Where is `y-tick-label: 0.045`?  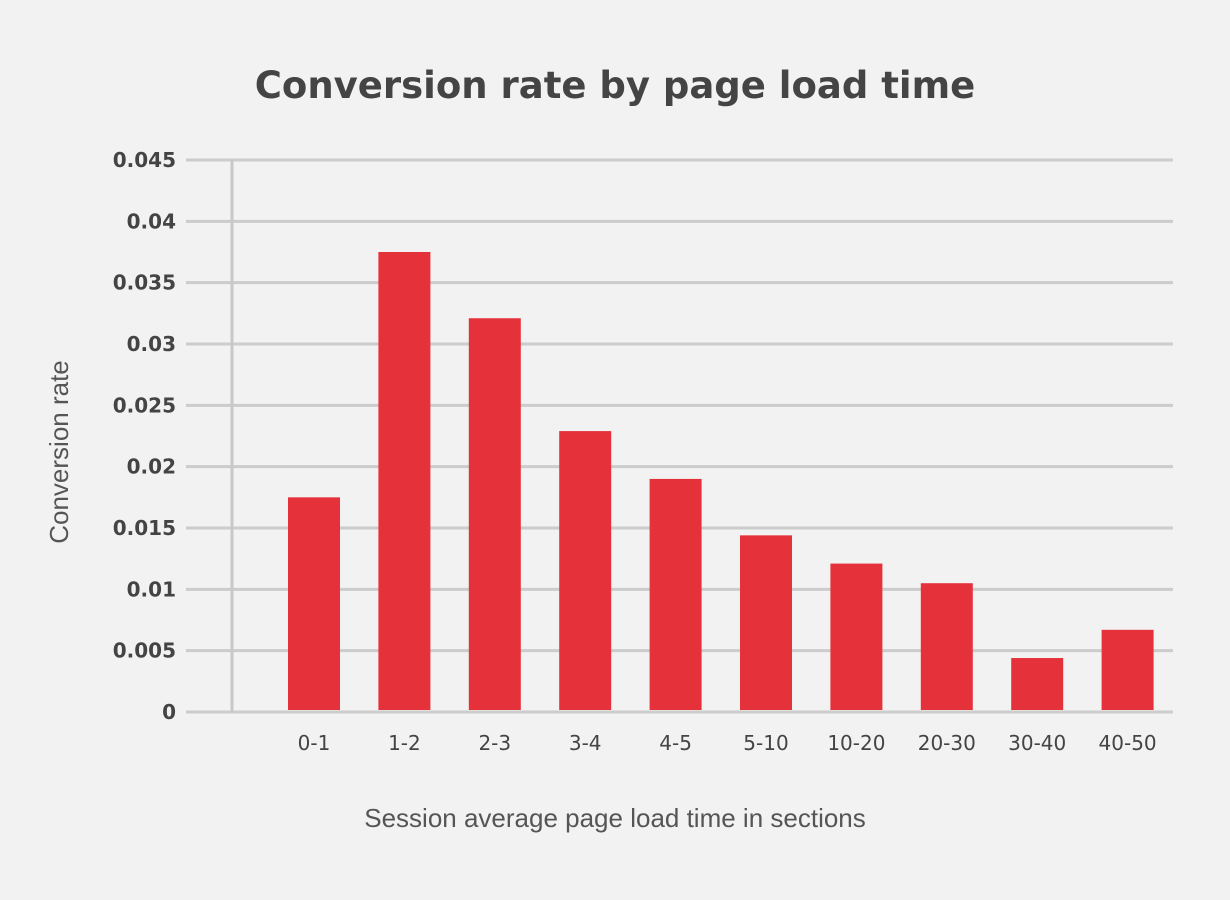
y-tick-label: 0.045 is located at coordinates (144, 160).